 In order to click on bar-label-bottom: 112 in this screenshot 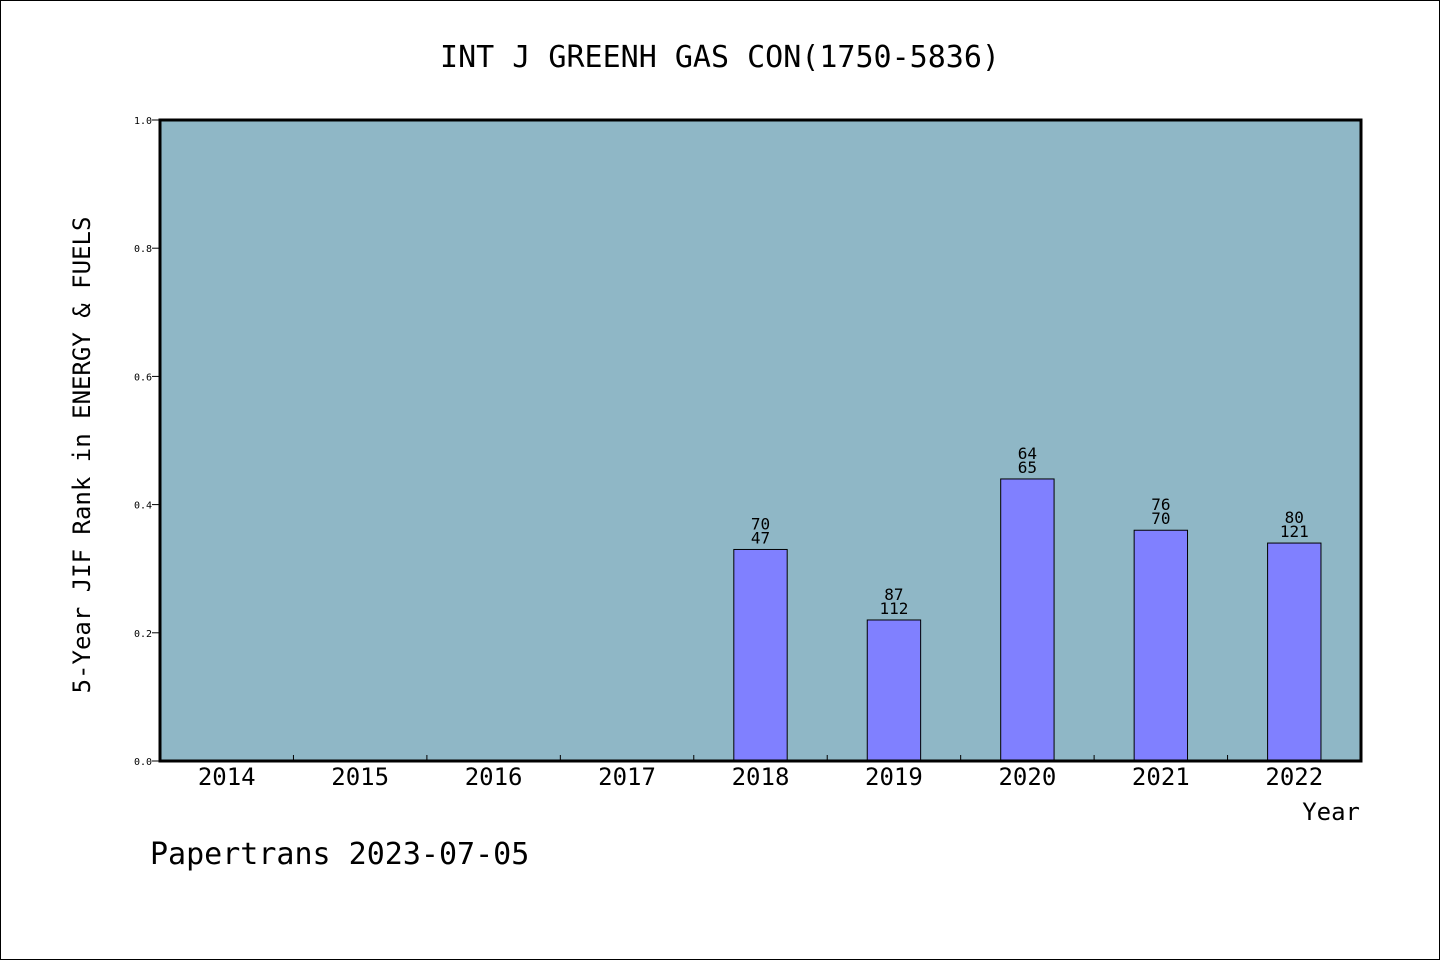, I will do `click(893, 608)`.